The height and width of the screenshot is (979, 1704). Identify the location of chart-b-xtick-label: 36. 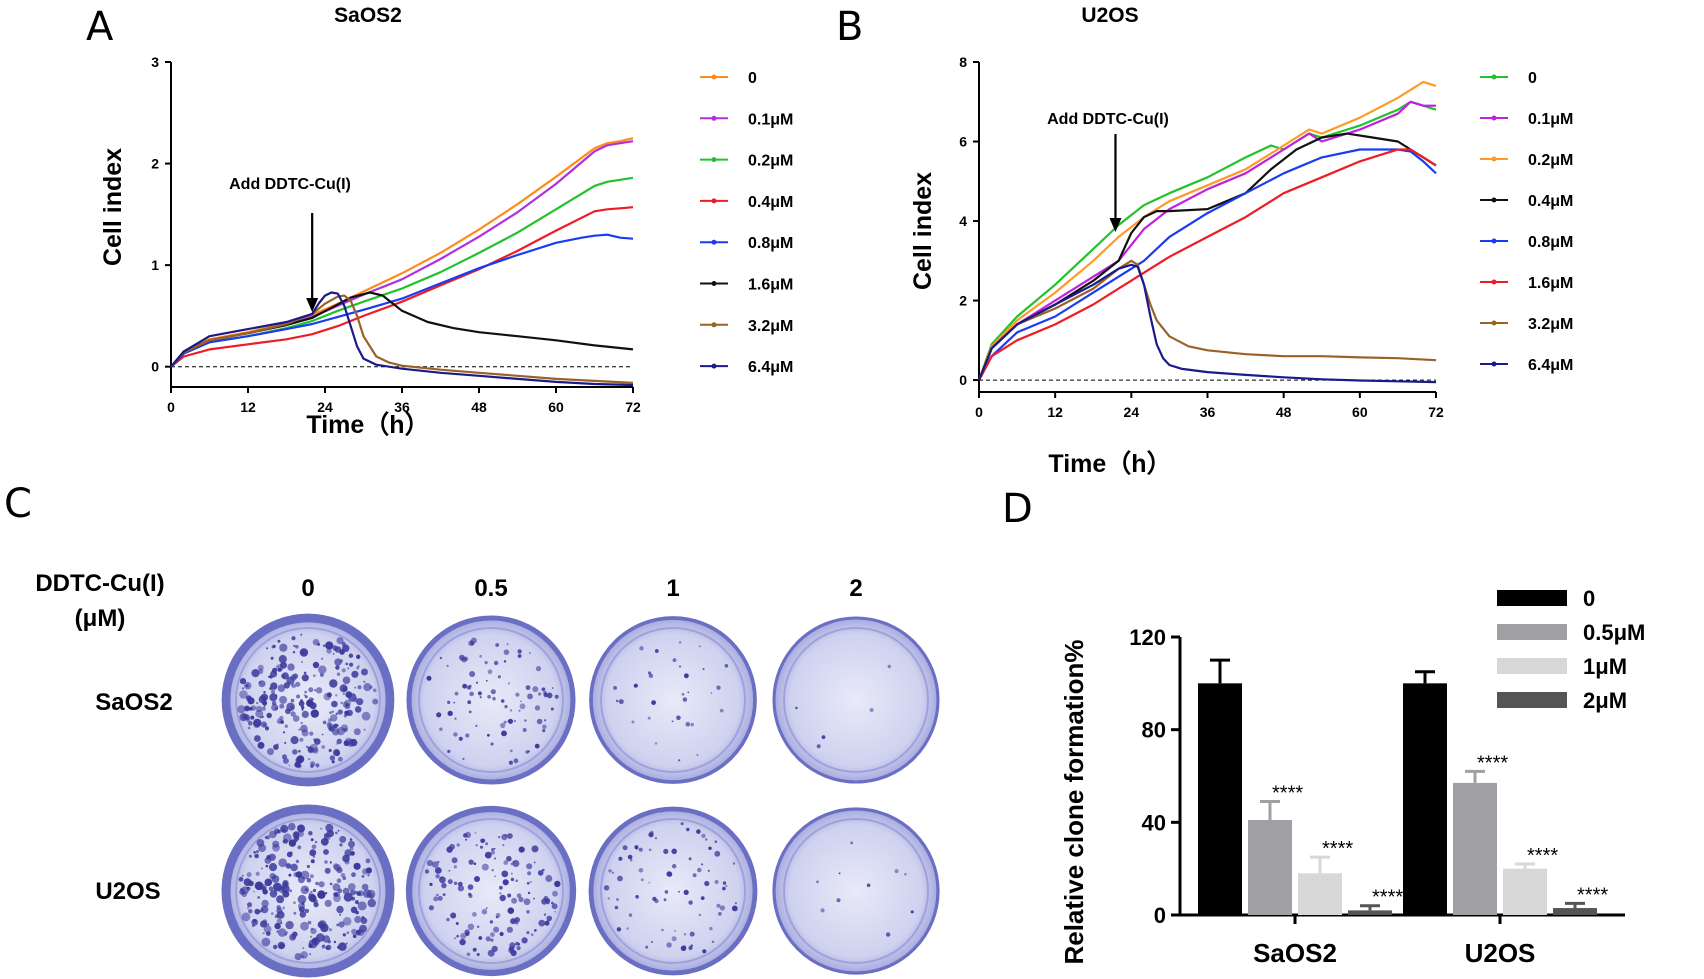
(1208, 412).